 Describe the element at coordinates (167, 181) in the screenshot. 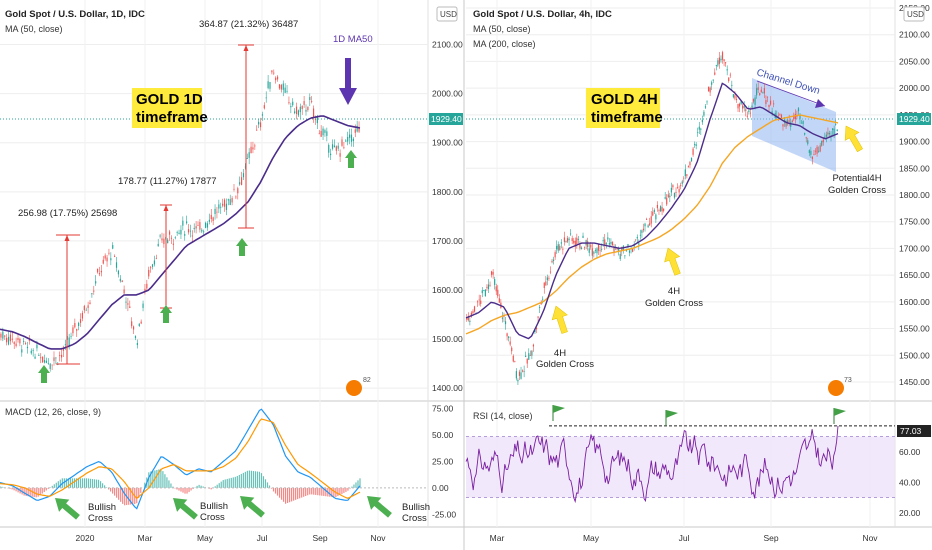

I see `measure-label-2: 178.77 (11.27%) 17877` at that location.